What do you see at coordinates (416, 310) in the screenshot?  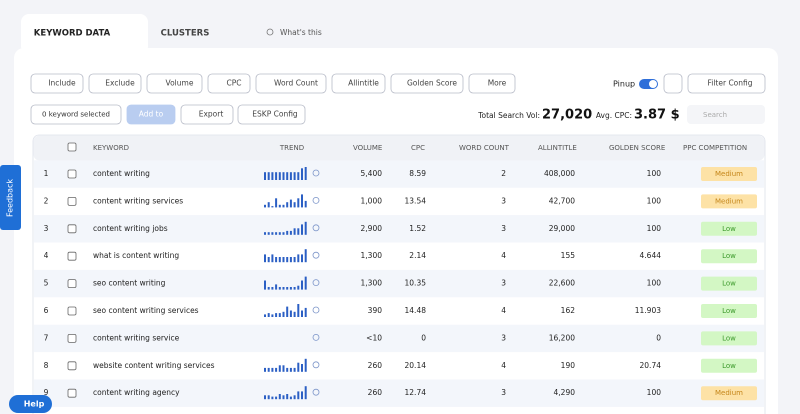 I see `cell: 14.48` at bounding box center [416, 310].